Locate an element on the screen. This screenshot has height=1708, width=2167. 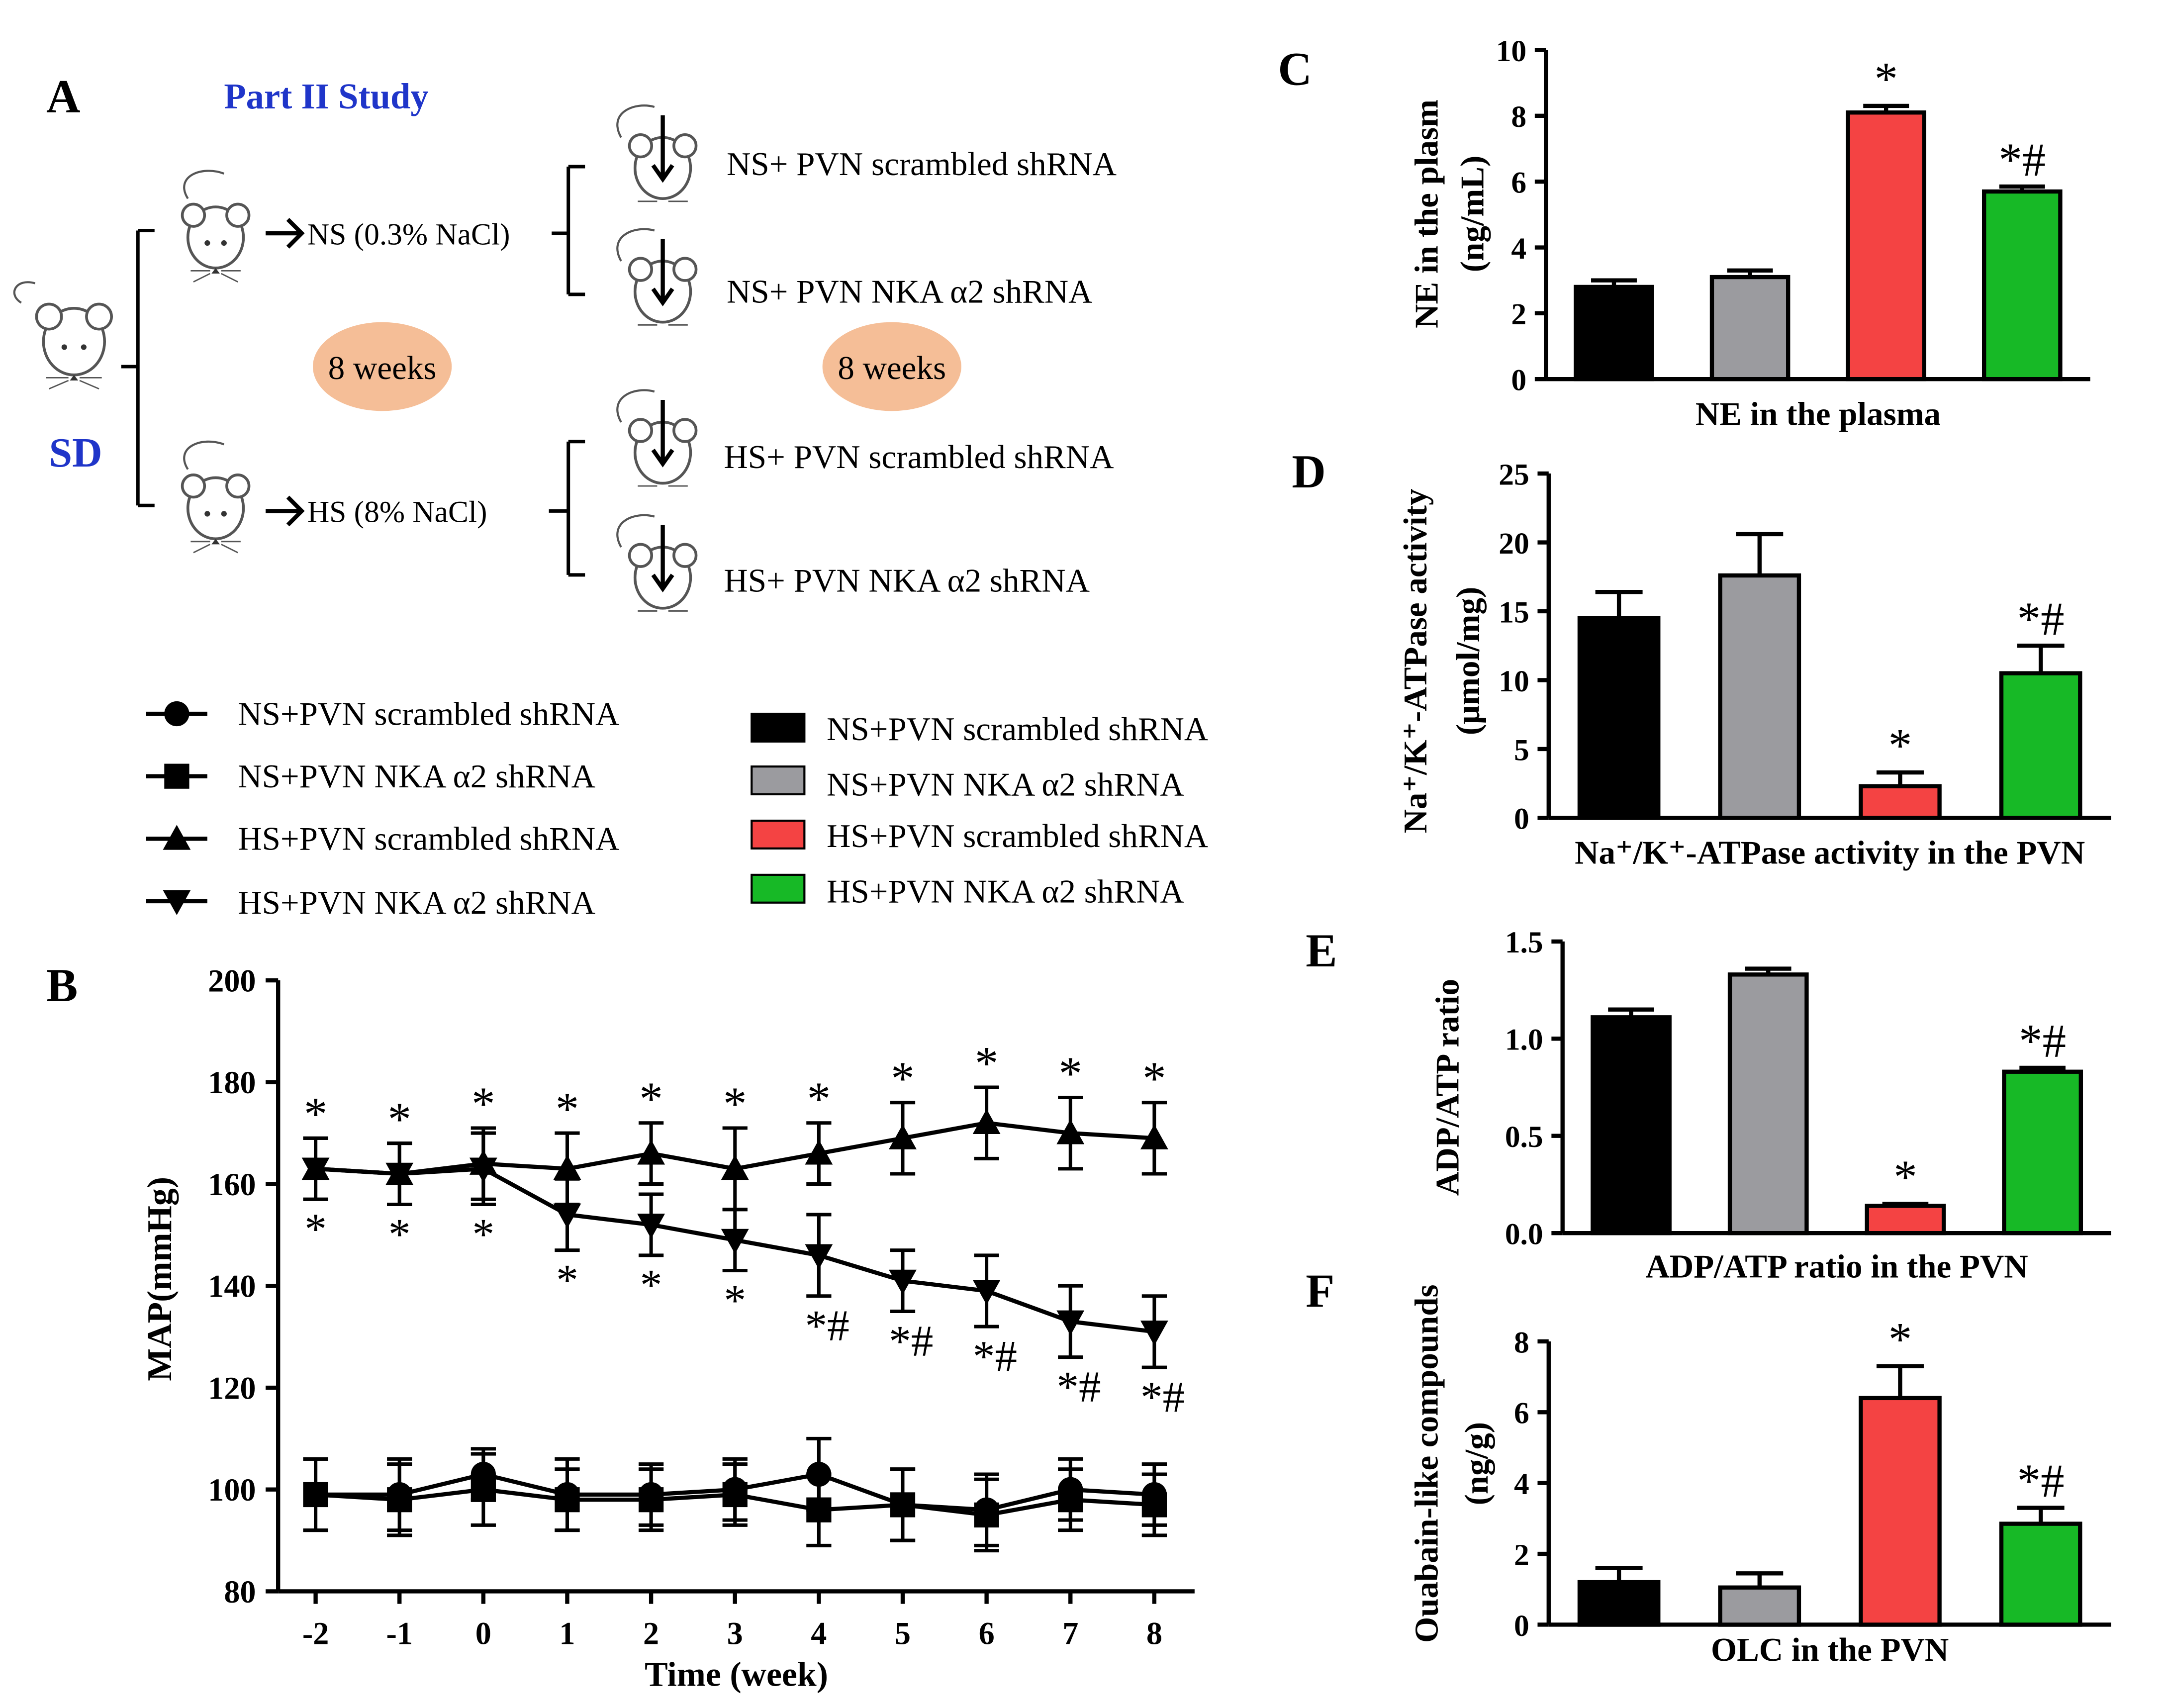
panel-label-c: C is located at coordinates (1295, 68).